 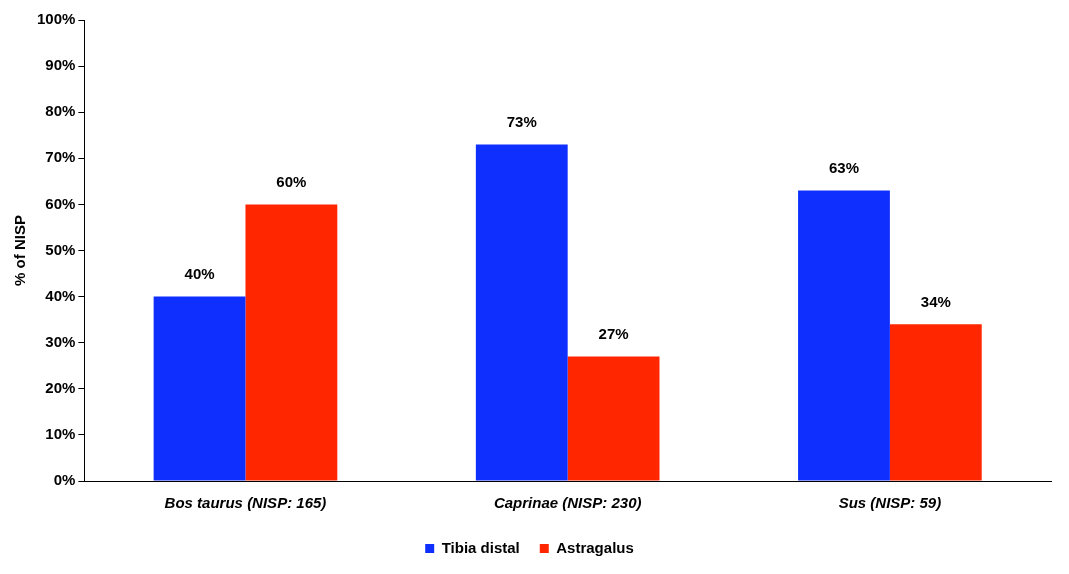 What do you see at coordinates (60, 434) in the screenshot?
I see `y-tick-label: 10%` at bounding box center [60, 434].